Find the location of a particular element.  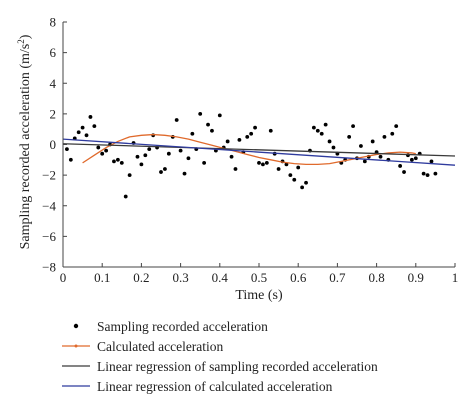

x-tick-label: 0.6 is located at coordinates (298, 277).